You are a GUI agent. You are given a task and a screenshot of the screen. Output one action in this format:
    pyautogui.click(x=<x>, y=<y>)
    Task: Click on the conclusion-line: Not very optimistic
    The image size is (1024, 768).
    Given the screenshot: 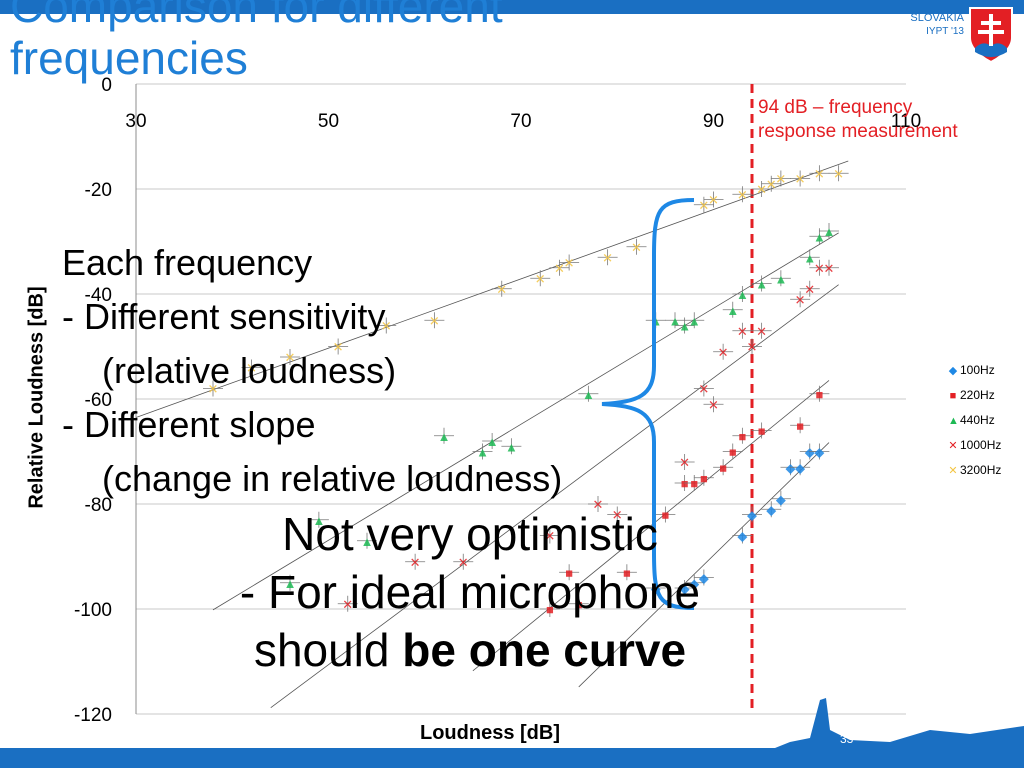 What is the action you would take?
    pyautogui.click(x=470, y=534)
    